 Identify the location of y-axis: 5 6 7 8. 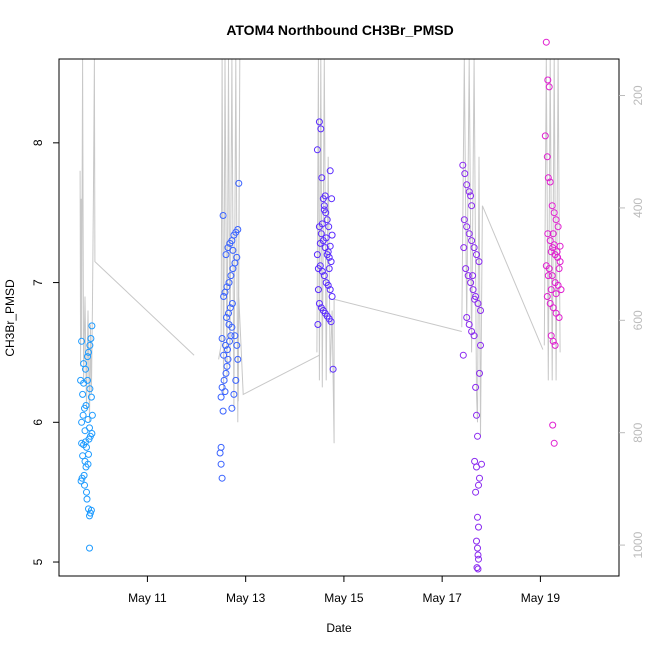
(45, 352).